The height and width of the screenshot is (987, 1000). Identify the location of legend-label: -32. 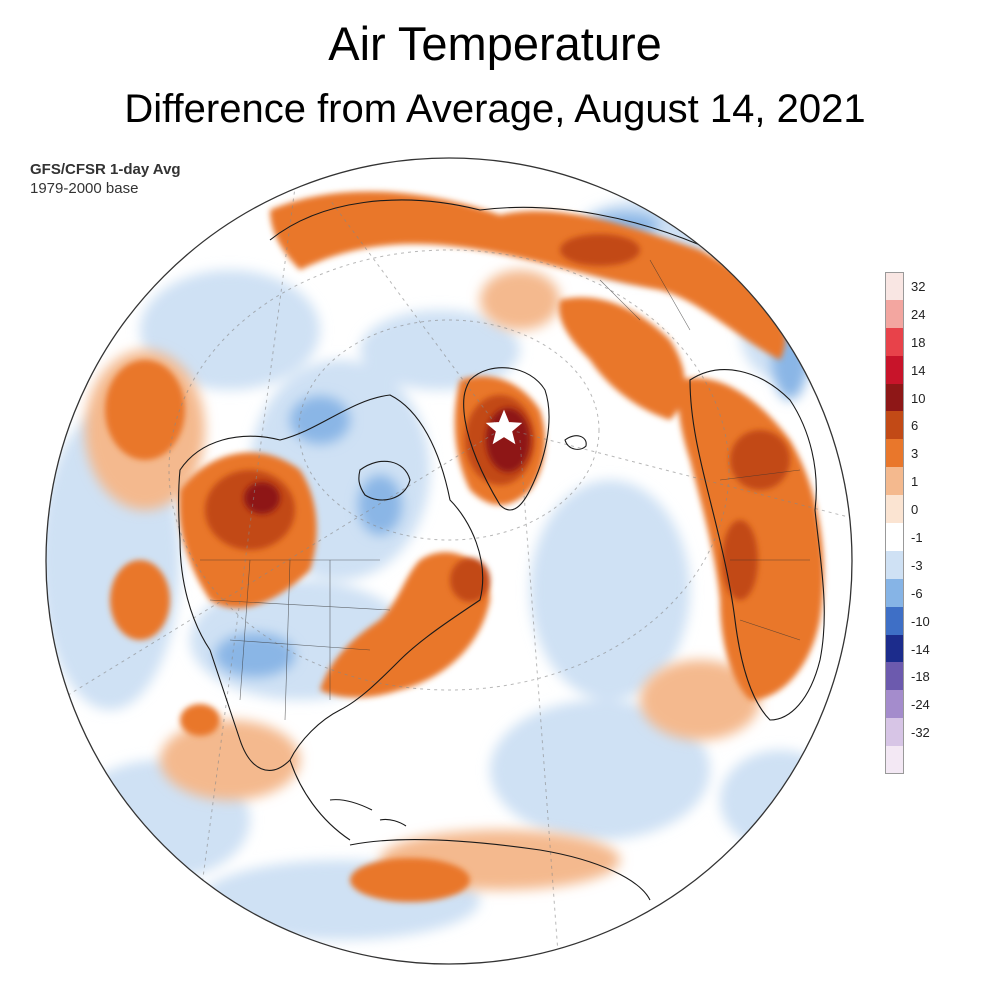
(920, 733).